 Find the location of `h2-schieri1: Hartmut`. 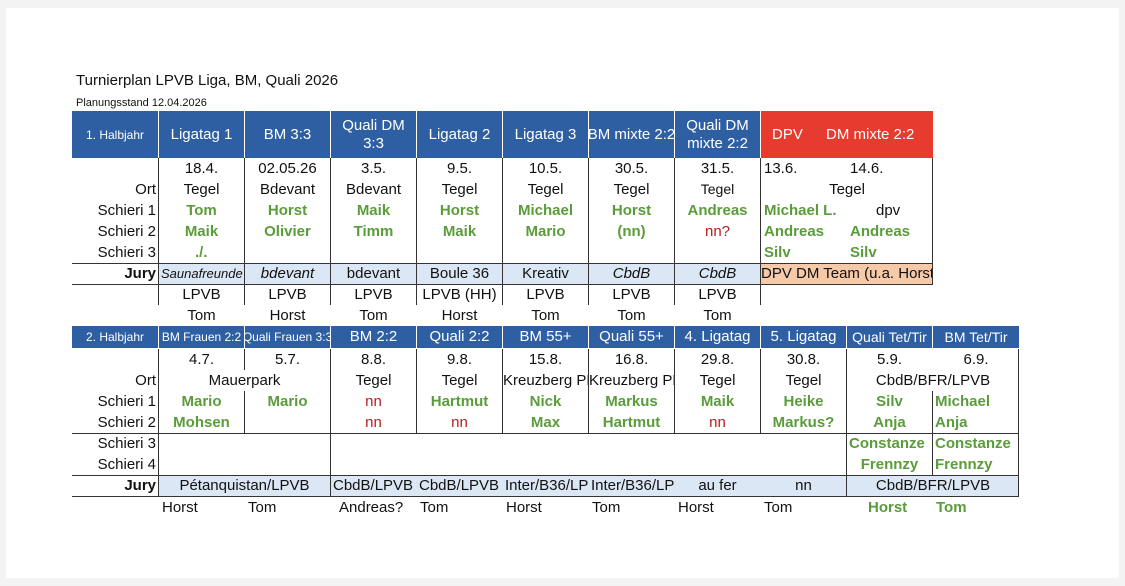

h2-schieri1: Hartmut is located at coordinates (459, 401).